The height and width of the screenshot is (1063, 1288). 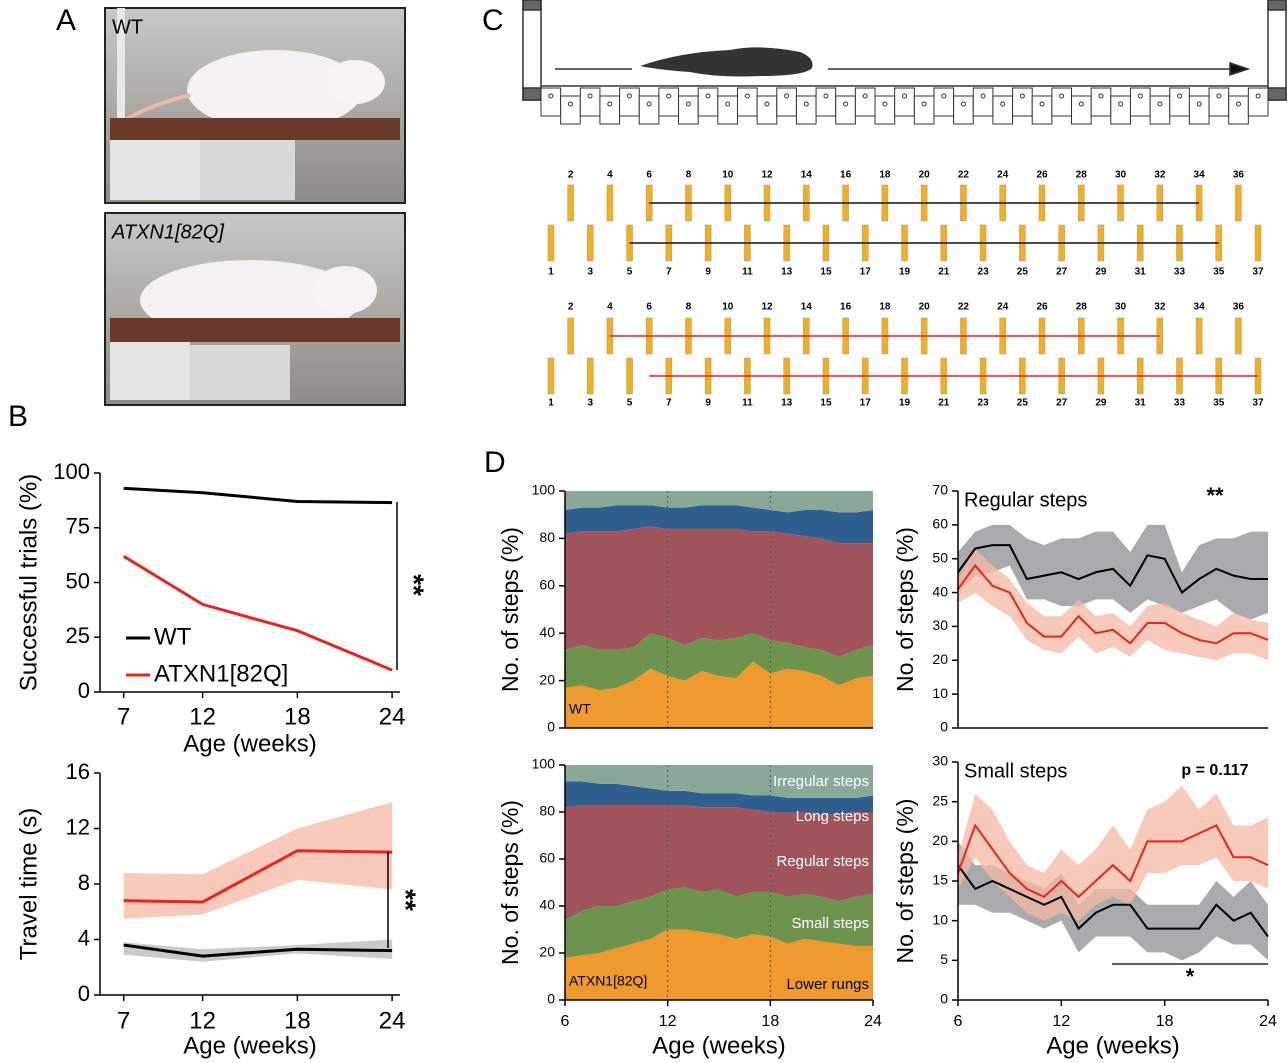 I want to click on panel-letter: B, so click(x=18, y=416).